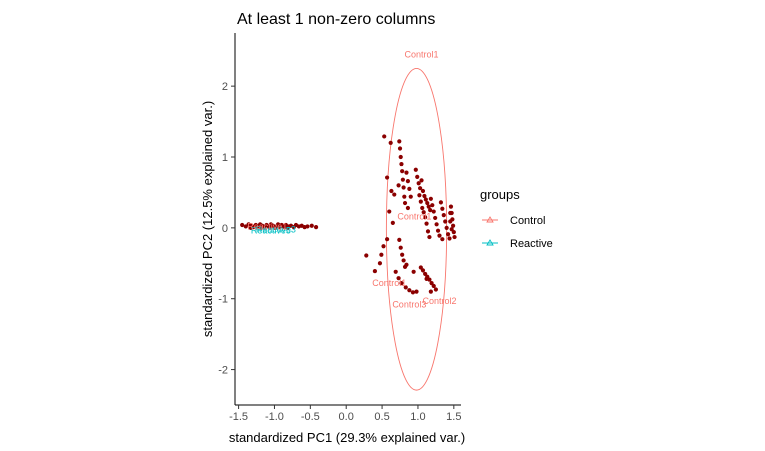 The width and height of the screenshot is (765, 451). I want to click on chart-title: At least 1 non-zero columns, so click(336, 19).